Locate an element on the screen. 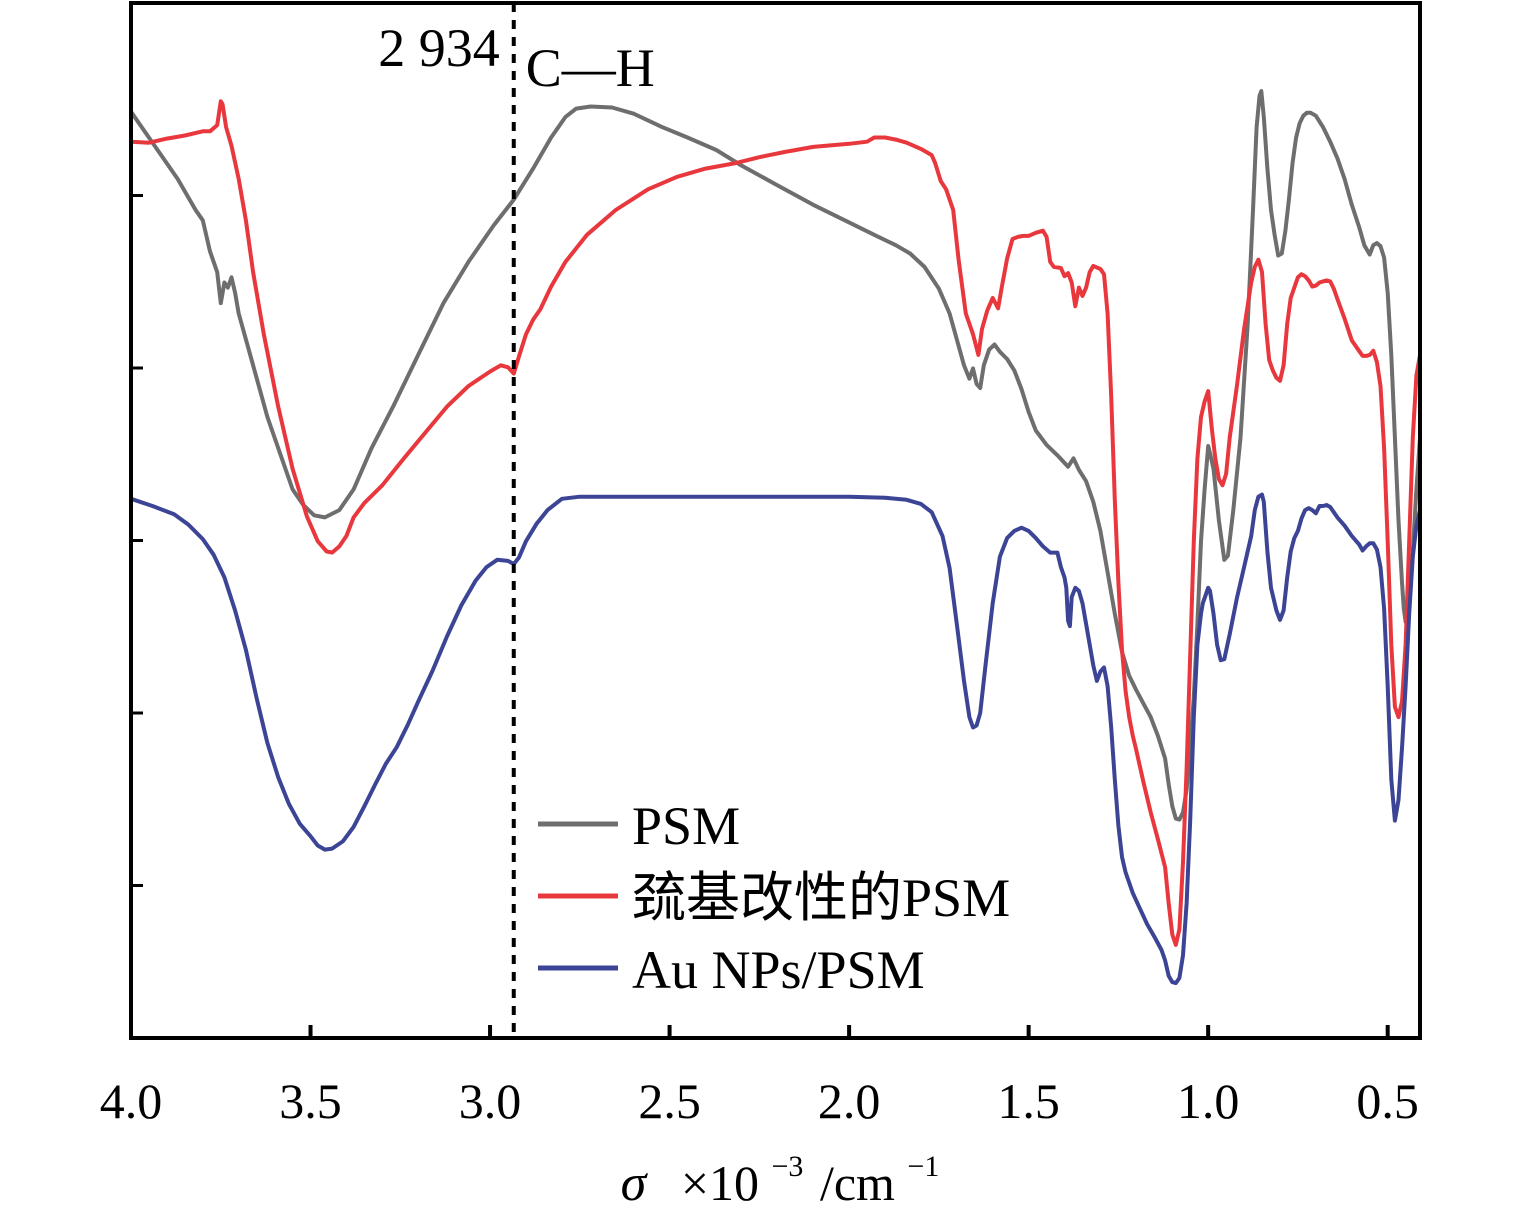  x-tick-label: 2.0 is located at coordinates (849, 1101).